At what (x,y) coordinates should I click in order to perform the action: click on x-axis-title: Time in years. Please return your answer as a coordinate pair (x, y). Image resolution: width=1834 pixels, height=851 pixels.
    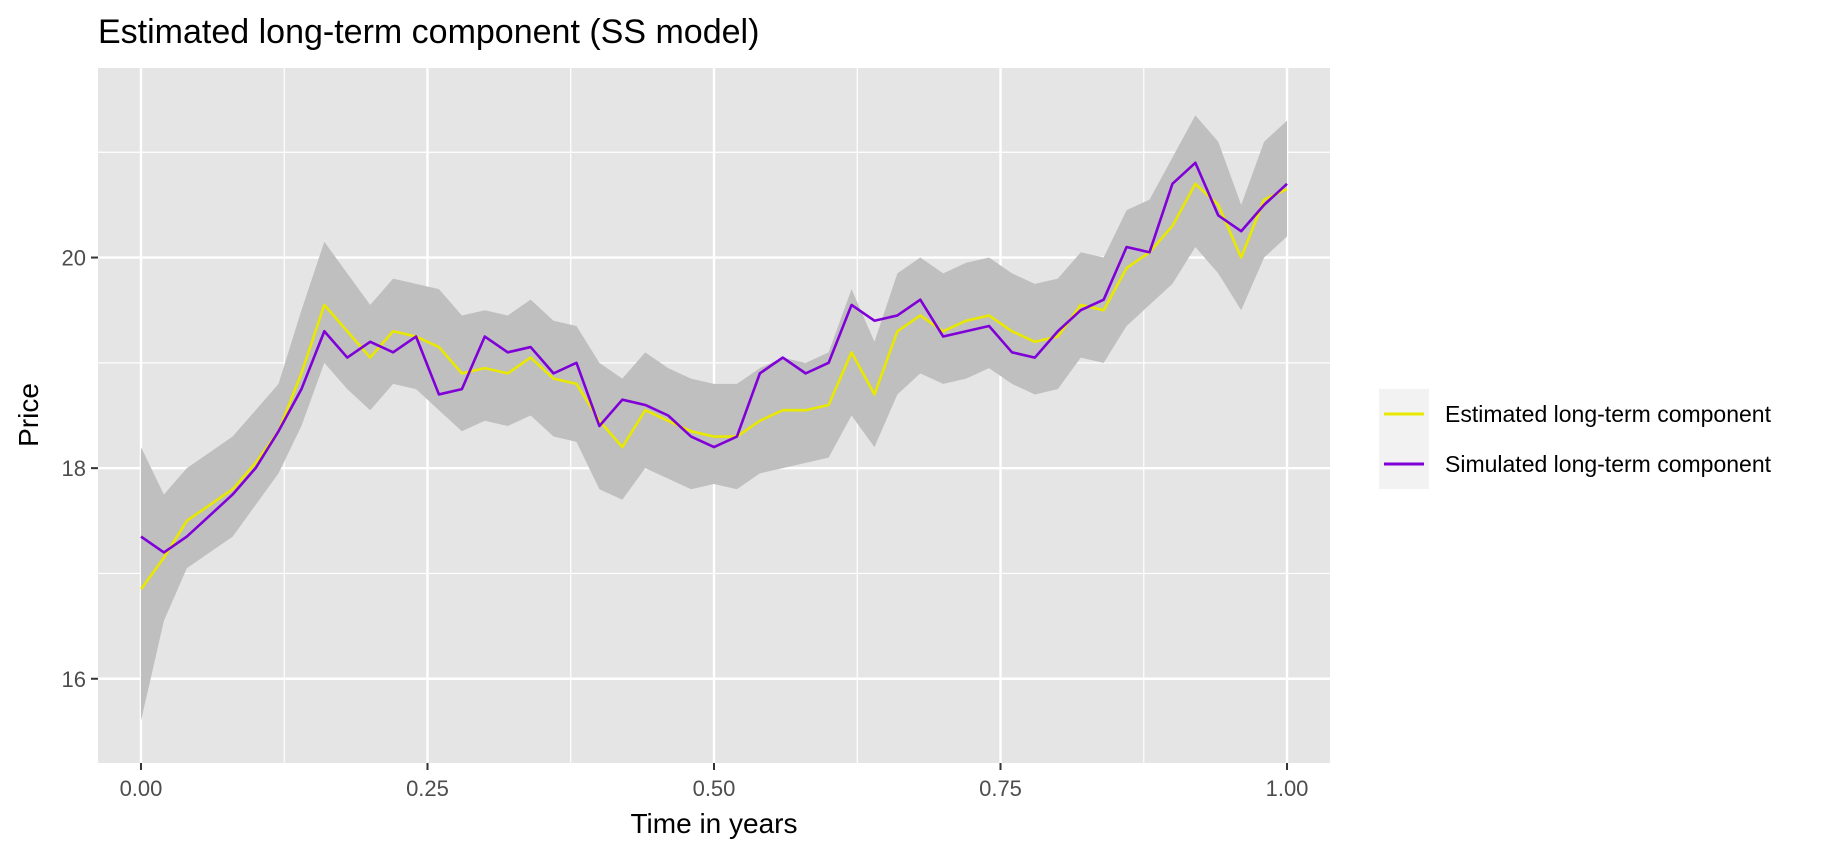
    Looking at the image, I should click on (713, 823).